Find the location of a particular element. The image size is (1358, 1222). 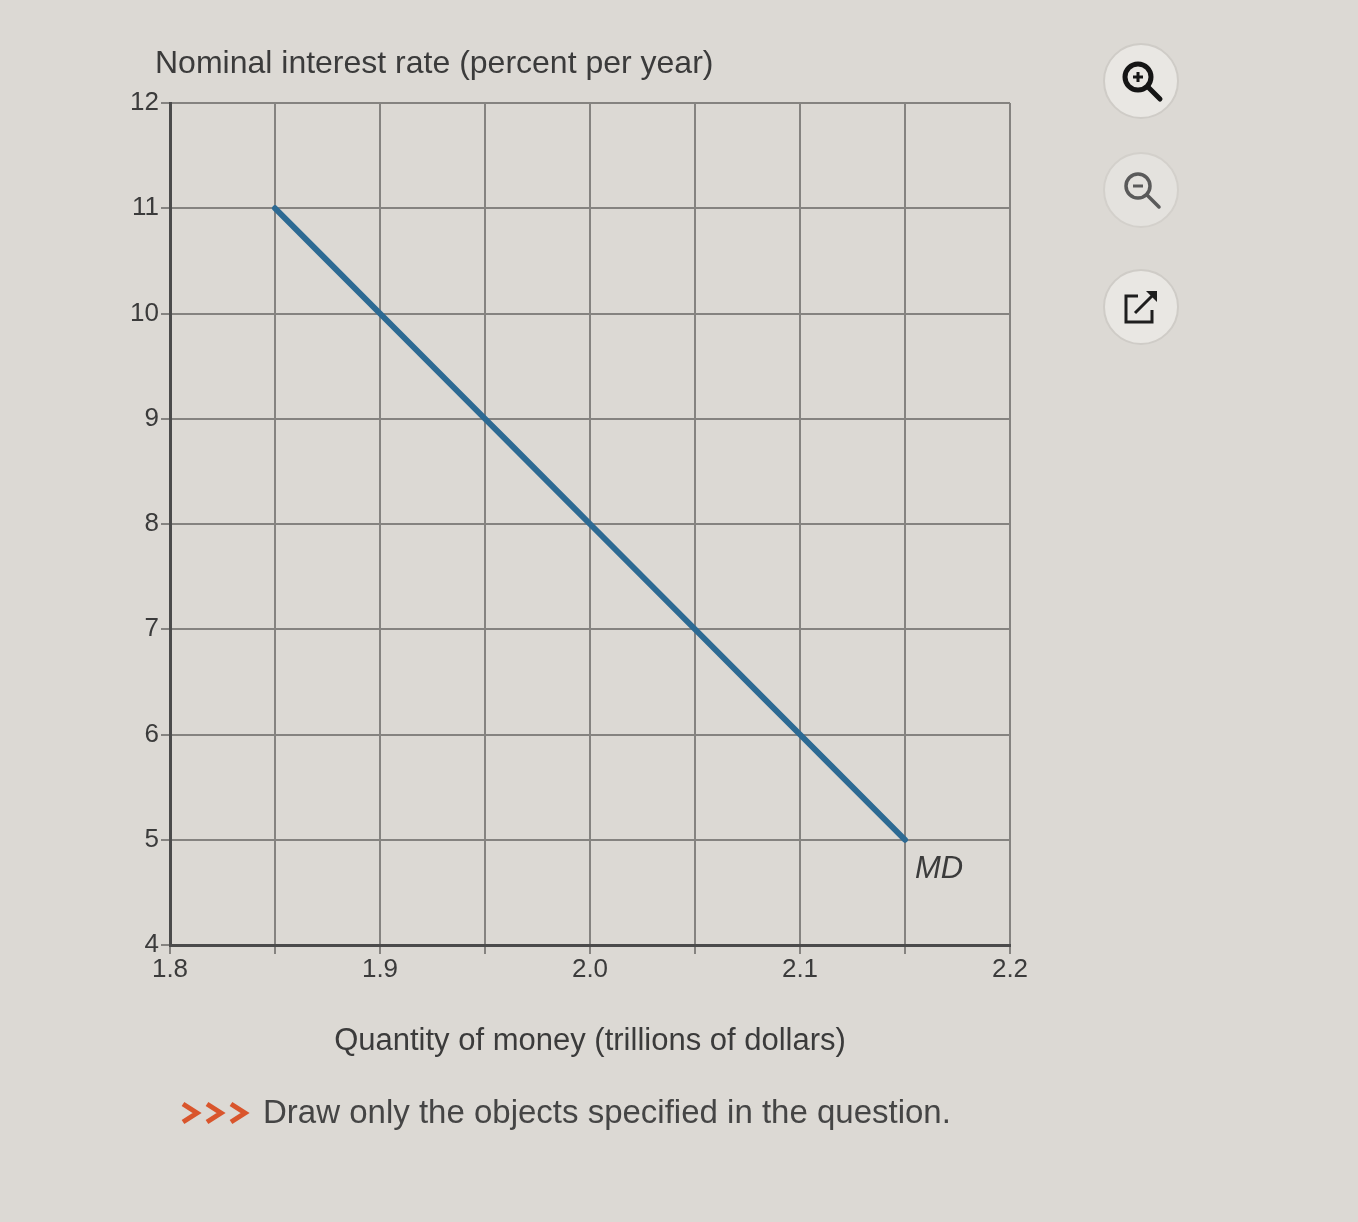

y-tick-label: 9 is located at coordinates (151, 416).